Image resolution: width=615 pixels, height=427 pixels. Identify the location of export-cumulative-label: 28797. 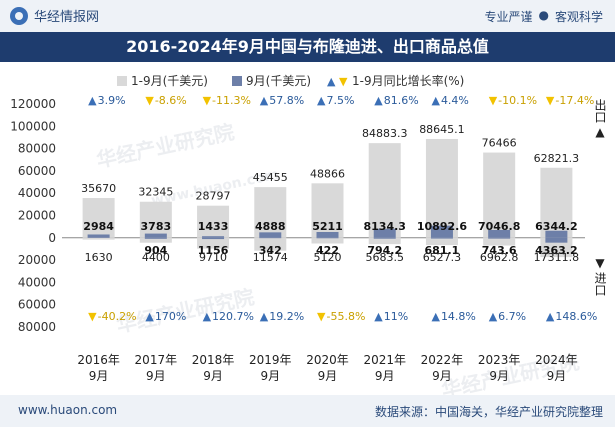
(213, 196).